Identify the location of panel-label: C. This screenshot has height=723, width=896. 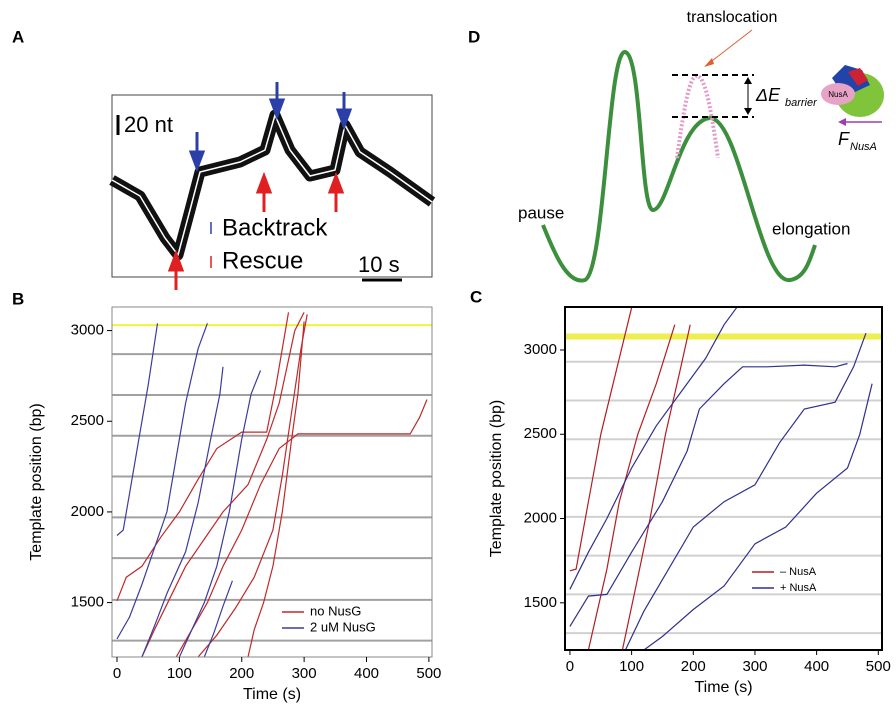
(476, 296).